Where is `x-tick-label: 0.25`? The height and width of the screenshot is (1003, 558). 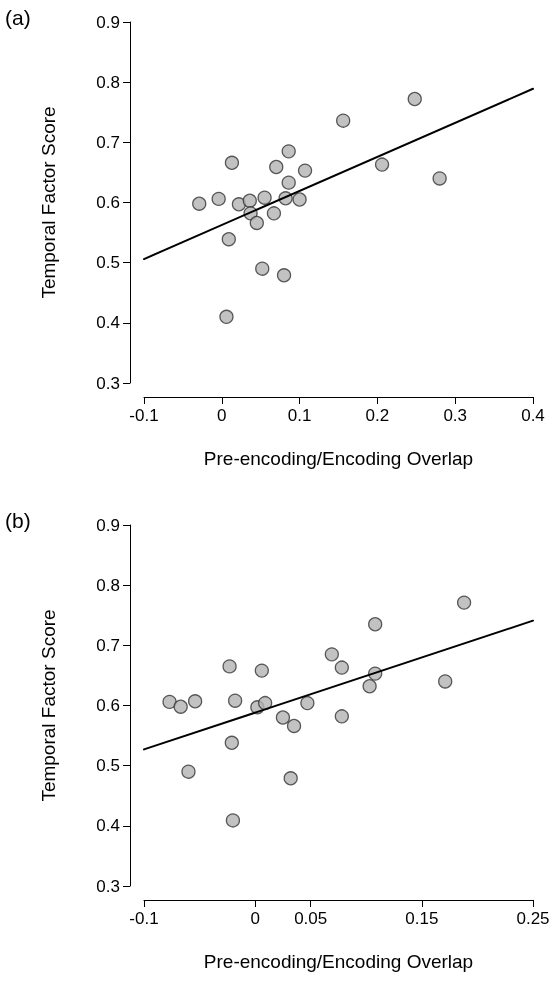 x-tick-label: 0.25 is located at coordinates (533, 918).